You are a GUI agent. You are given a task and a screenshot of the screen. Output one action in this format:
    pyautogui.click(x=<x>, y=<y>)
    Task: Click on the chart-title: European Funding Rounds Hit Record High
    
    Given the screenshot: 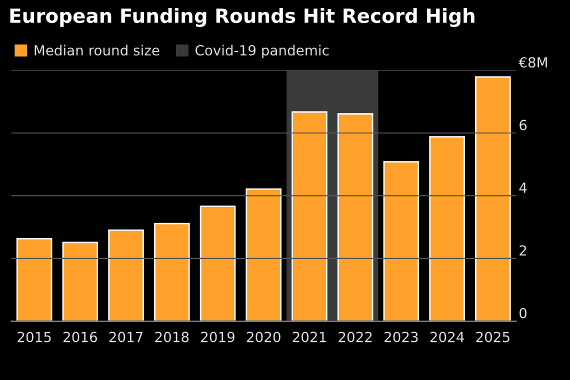 What is the action you would take?
    pyautogui.click(x=242, y=17)
    